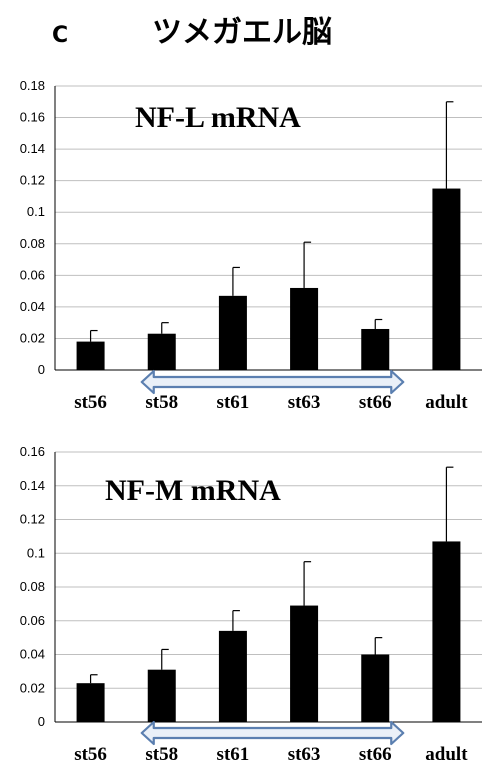  I want to click on chart-title: NF-M mRNA, so click(193, 490).